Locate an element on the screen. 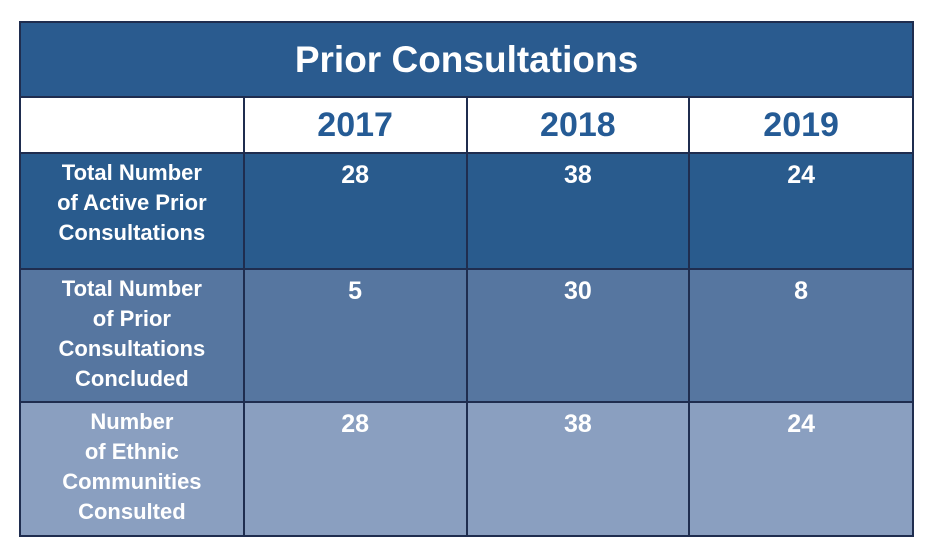  value-active-2018: 38 is located at coordinates (578, 211).